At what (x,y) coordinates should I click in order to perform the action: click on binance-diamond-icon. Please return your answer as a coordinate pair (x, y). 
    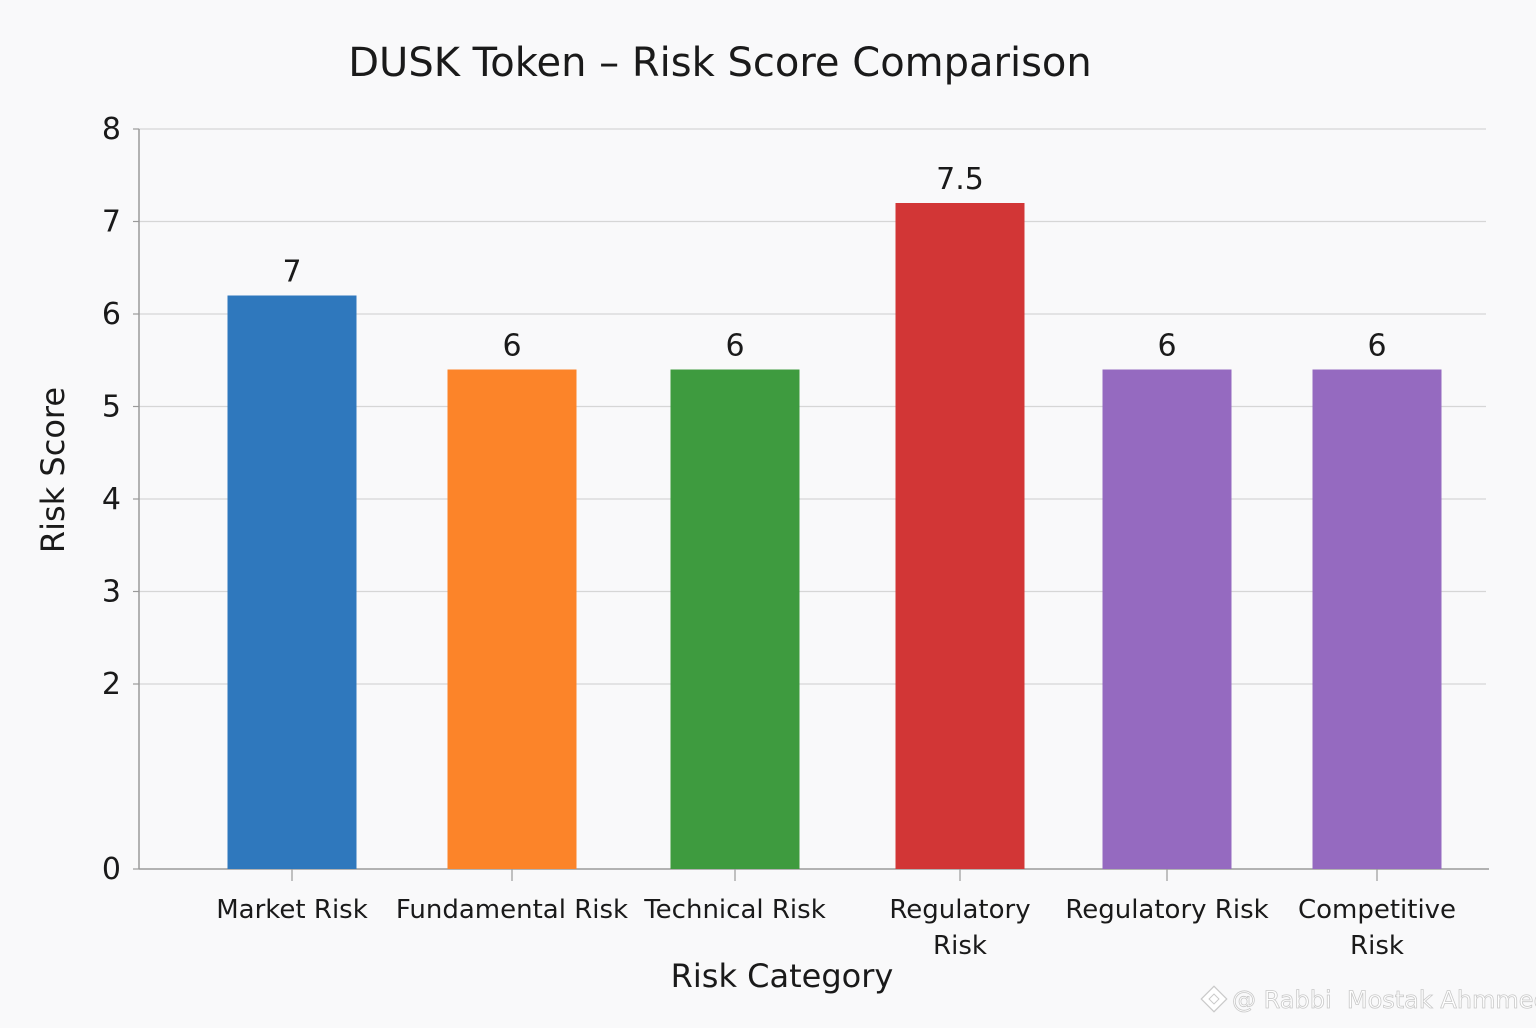
    Looking at the image, I should click on (1214, 999).